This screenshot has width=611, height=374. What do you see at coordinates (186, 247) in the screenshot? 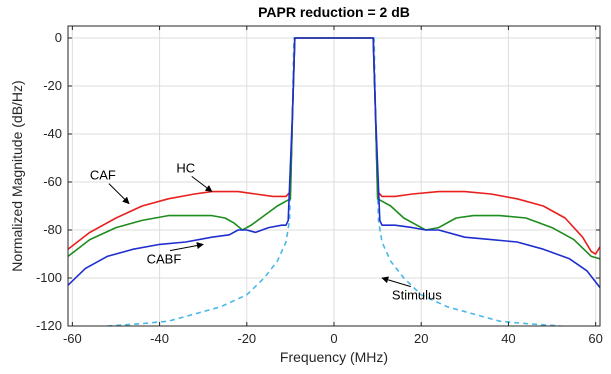
I see `annotation-arrow-cabf` at bounding box center [186, 247].